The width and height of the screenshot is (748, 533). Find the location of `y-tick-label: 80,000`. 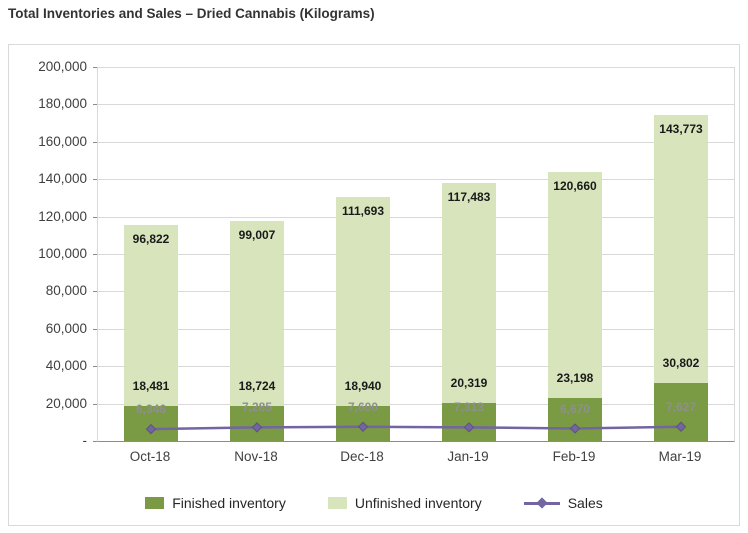

y-tick-label: 80,000 is located at coordinates (66, 291).